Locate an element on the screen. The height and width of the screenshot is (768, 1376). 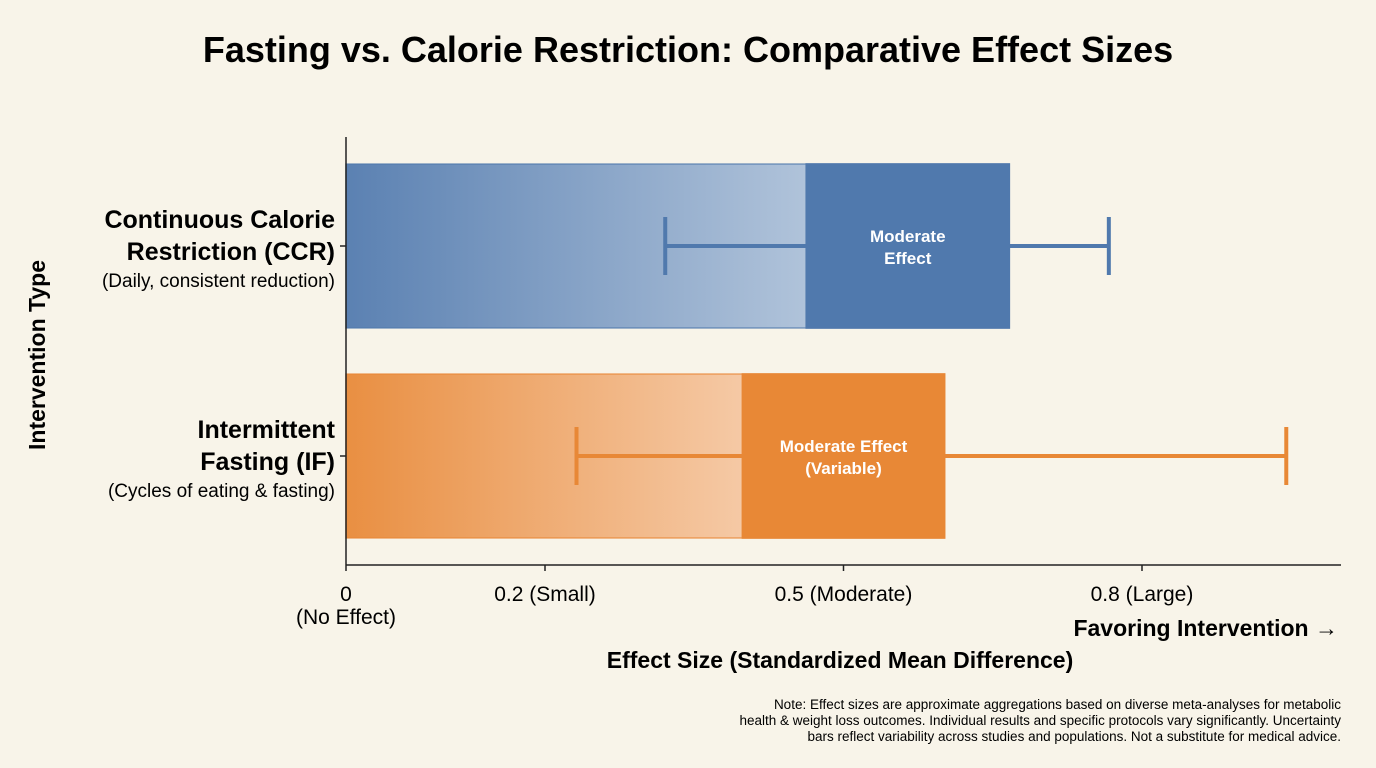
x-tick-label-4: 0.8 (Large) is located at coordinates (1142, 594).